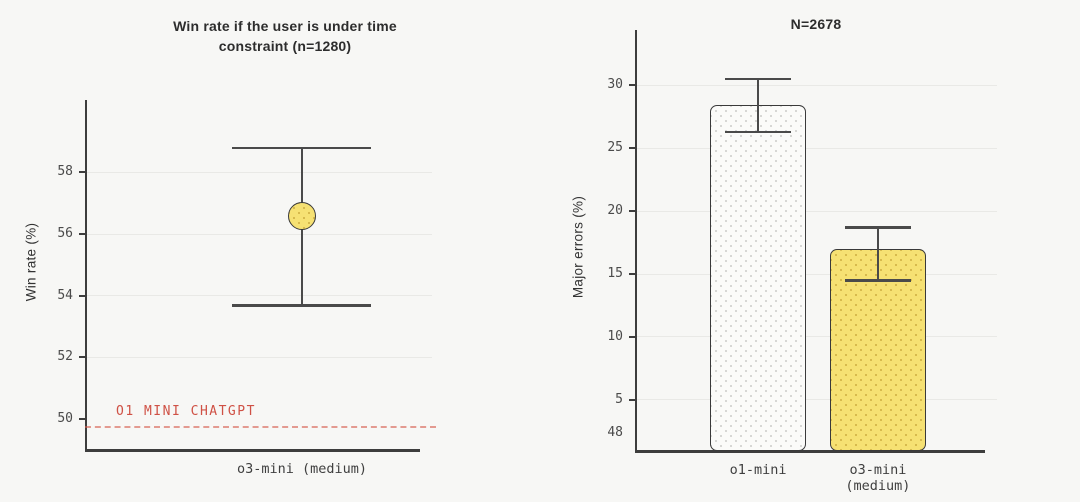 The height and width of the screenshot is (502, 1080). I want to click on bar-o1-mini, so click(758, 278).